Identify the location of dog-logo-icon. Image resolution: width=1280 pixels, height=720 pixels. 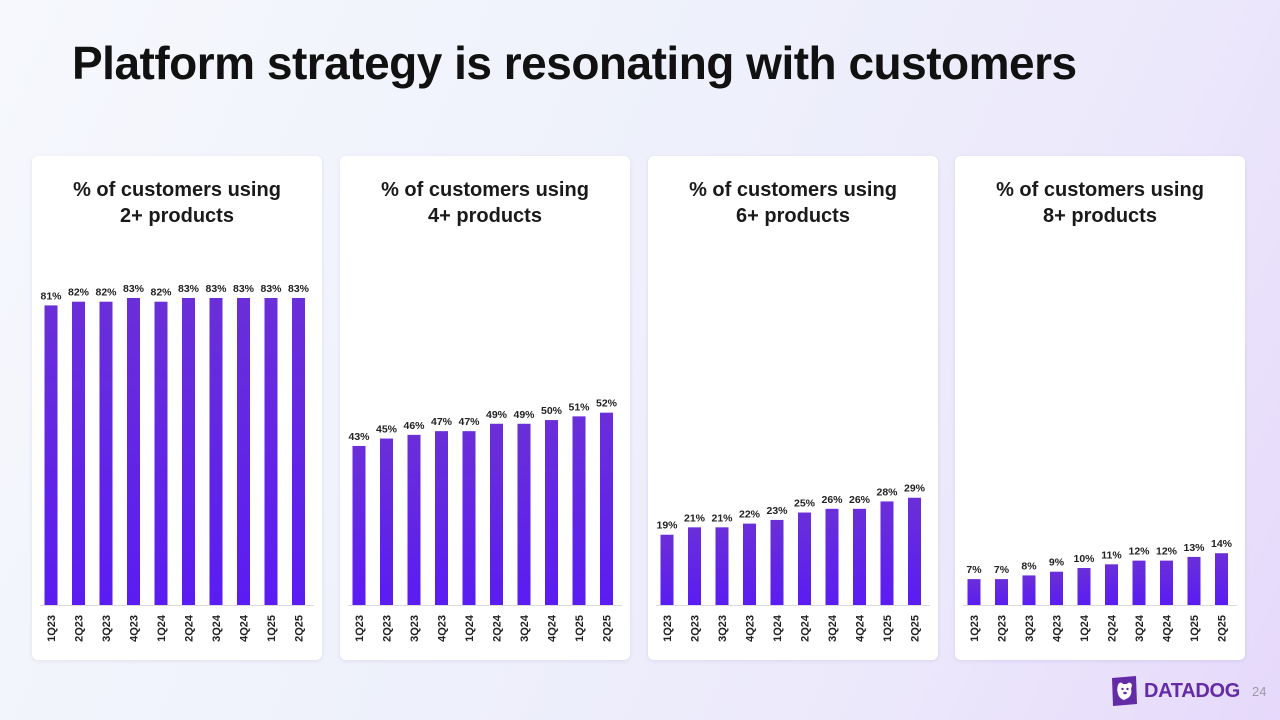
(1124, 691).